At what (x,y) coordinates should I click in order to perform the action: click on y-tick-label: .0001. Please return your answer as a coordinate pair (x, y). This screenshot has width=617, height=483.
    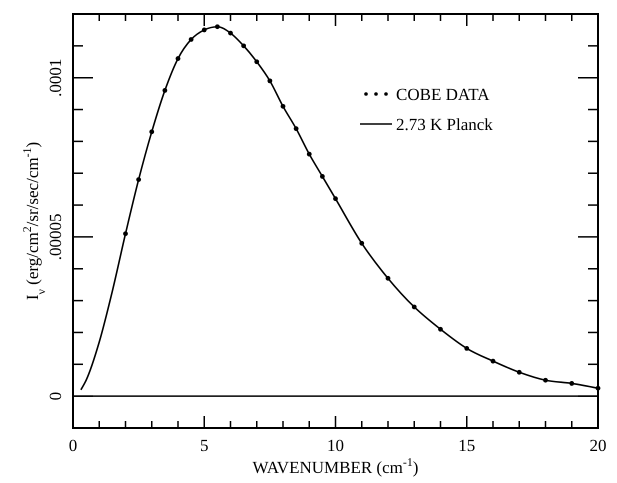
    Looking at the image, I should click on (55, 77).